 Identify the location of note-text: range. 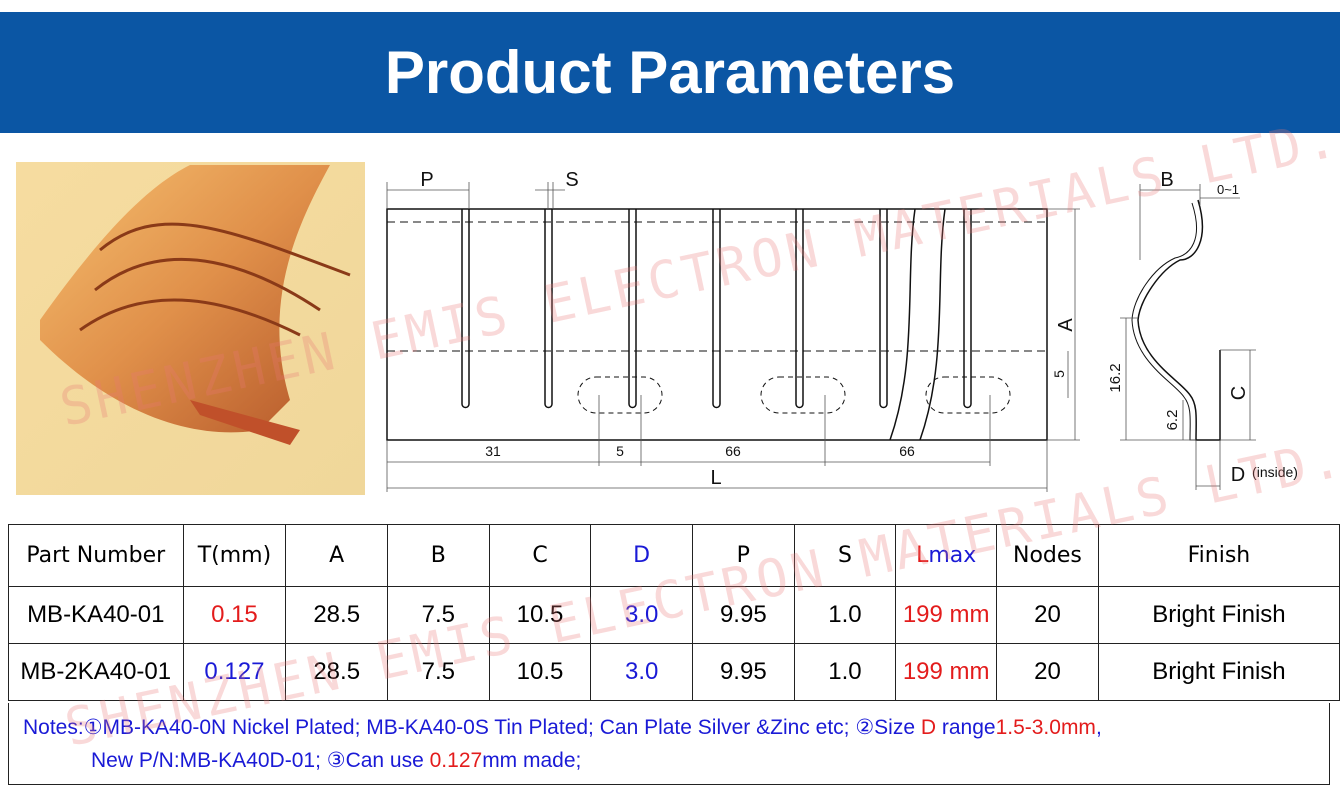
(966, 727).